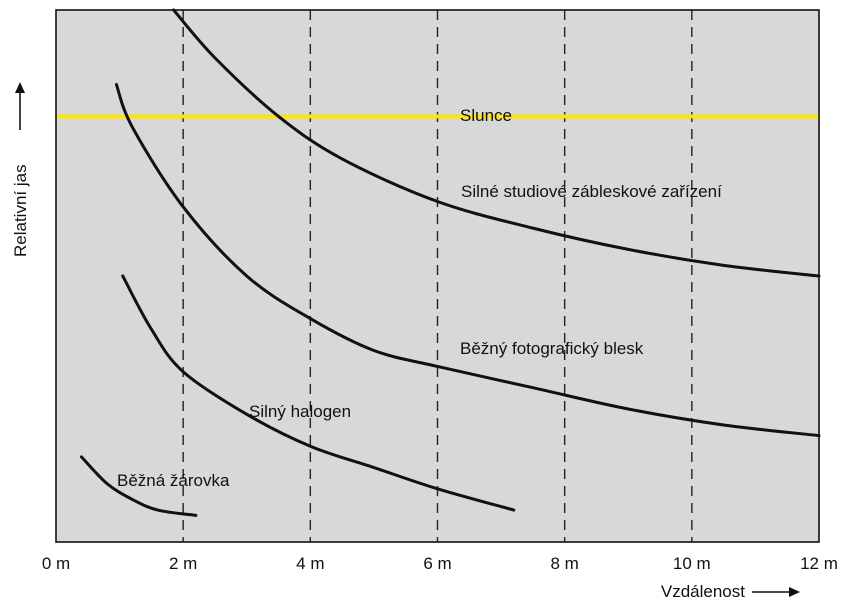 The image size is (841, 601). What do you see at coordinates (173, 480) in the screenshot?
I see `curve-label-bezna-zarovka: Běžná žárovka` at bounding box center [173, 480].